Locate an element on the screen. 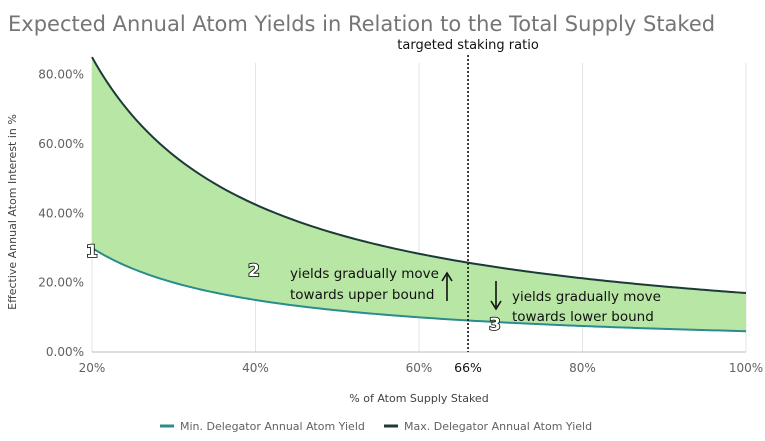 The height and width of the screenshot is (441, 765). y-tick-label: 20.00% is located at coordinates (61, 283).